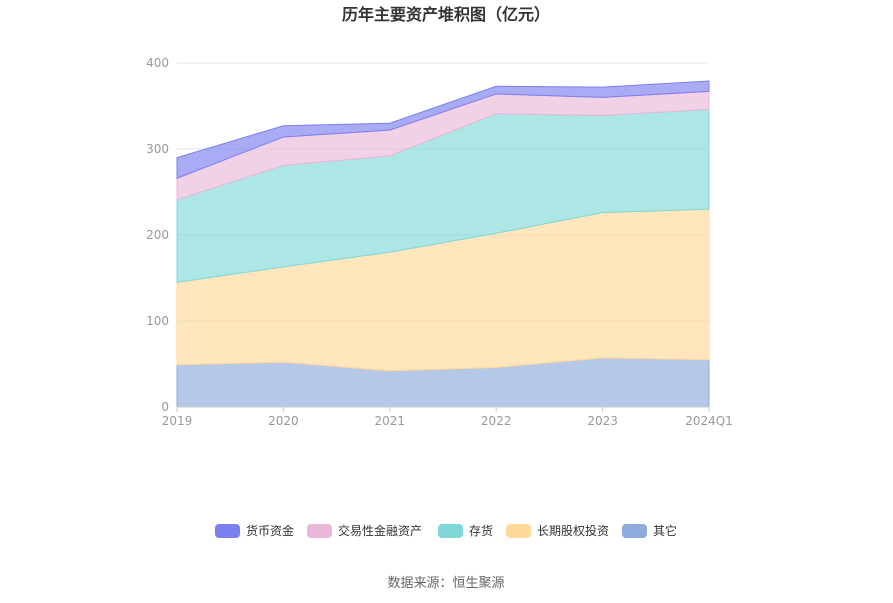 Image resolution: width=893 pixels, height=603 pixels. Describe the element at coordinates (157, 63) in the screenshot. I see `y-tick-label: 400` at that location.